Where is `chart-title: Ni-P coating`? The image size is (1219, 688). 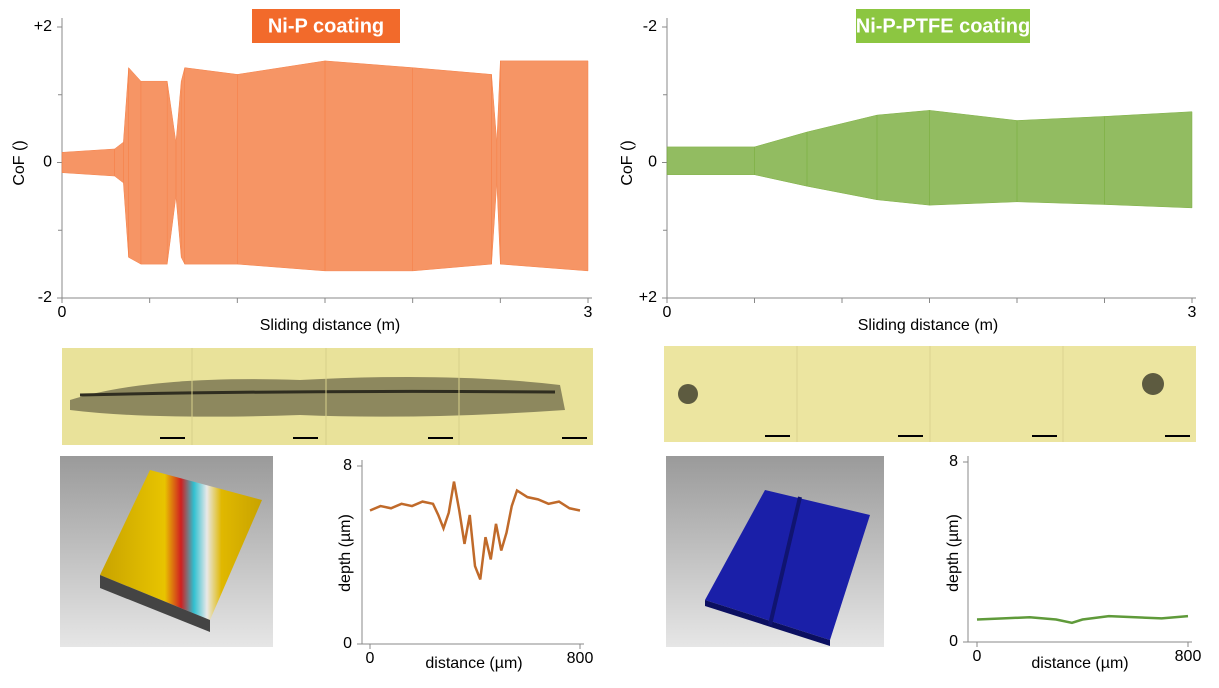 chart-title: Ni-P coating is located at coordinates (326, 26).